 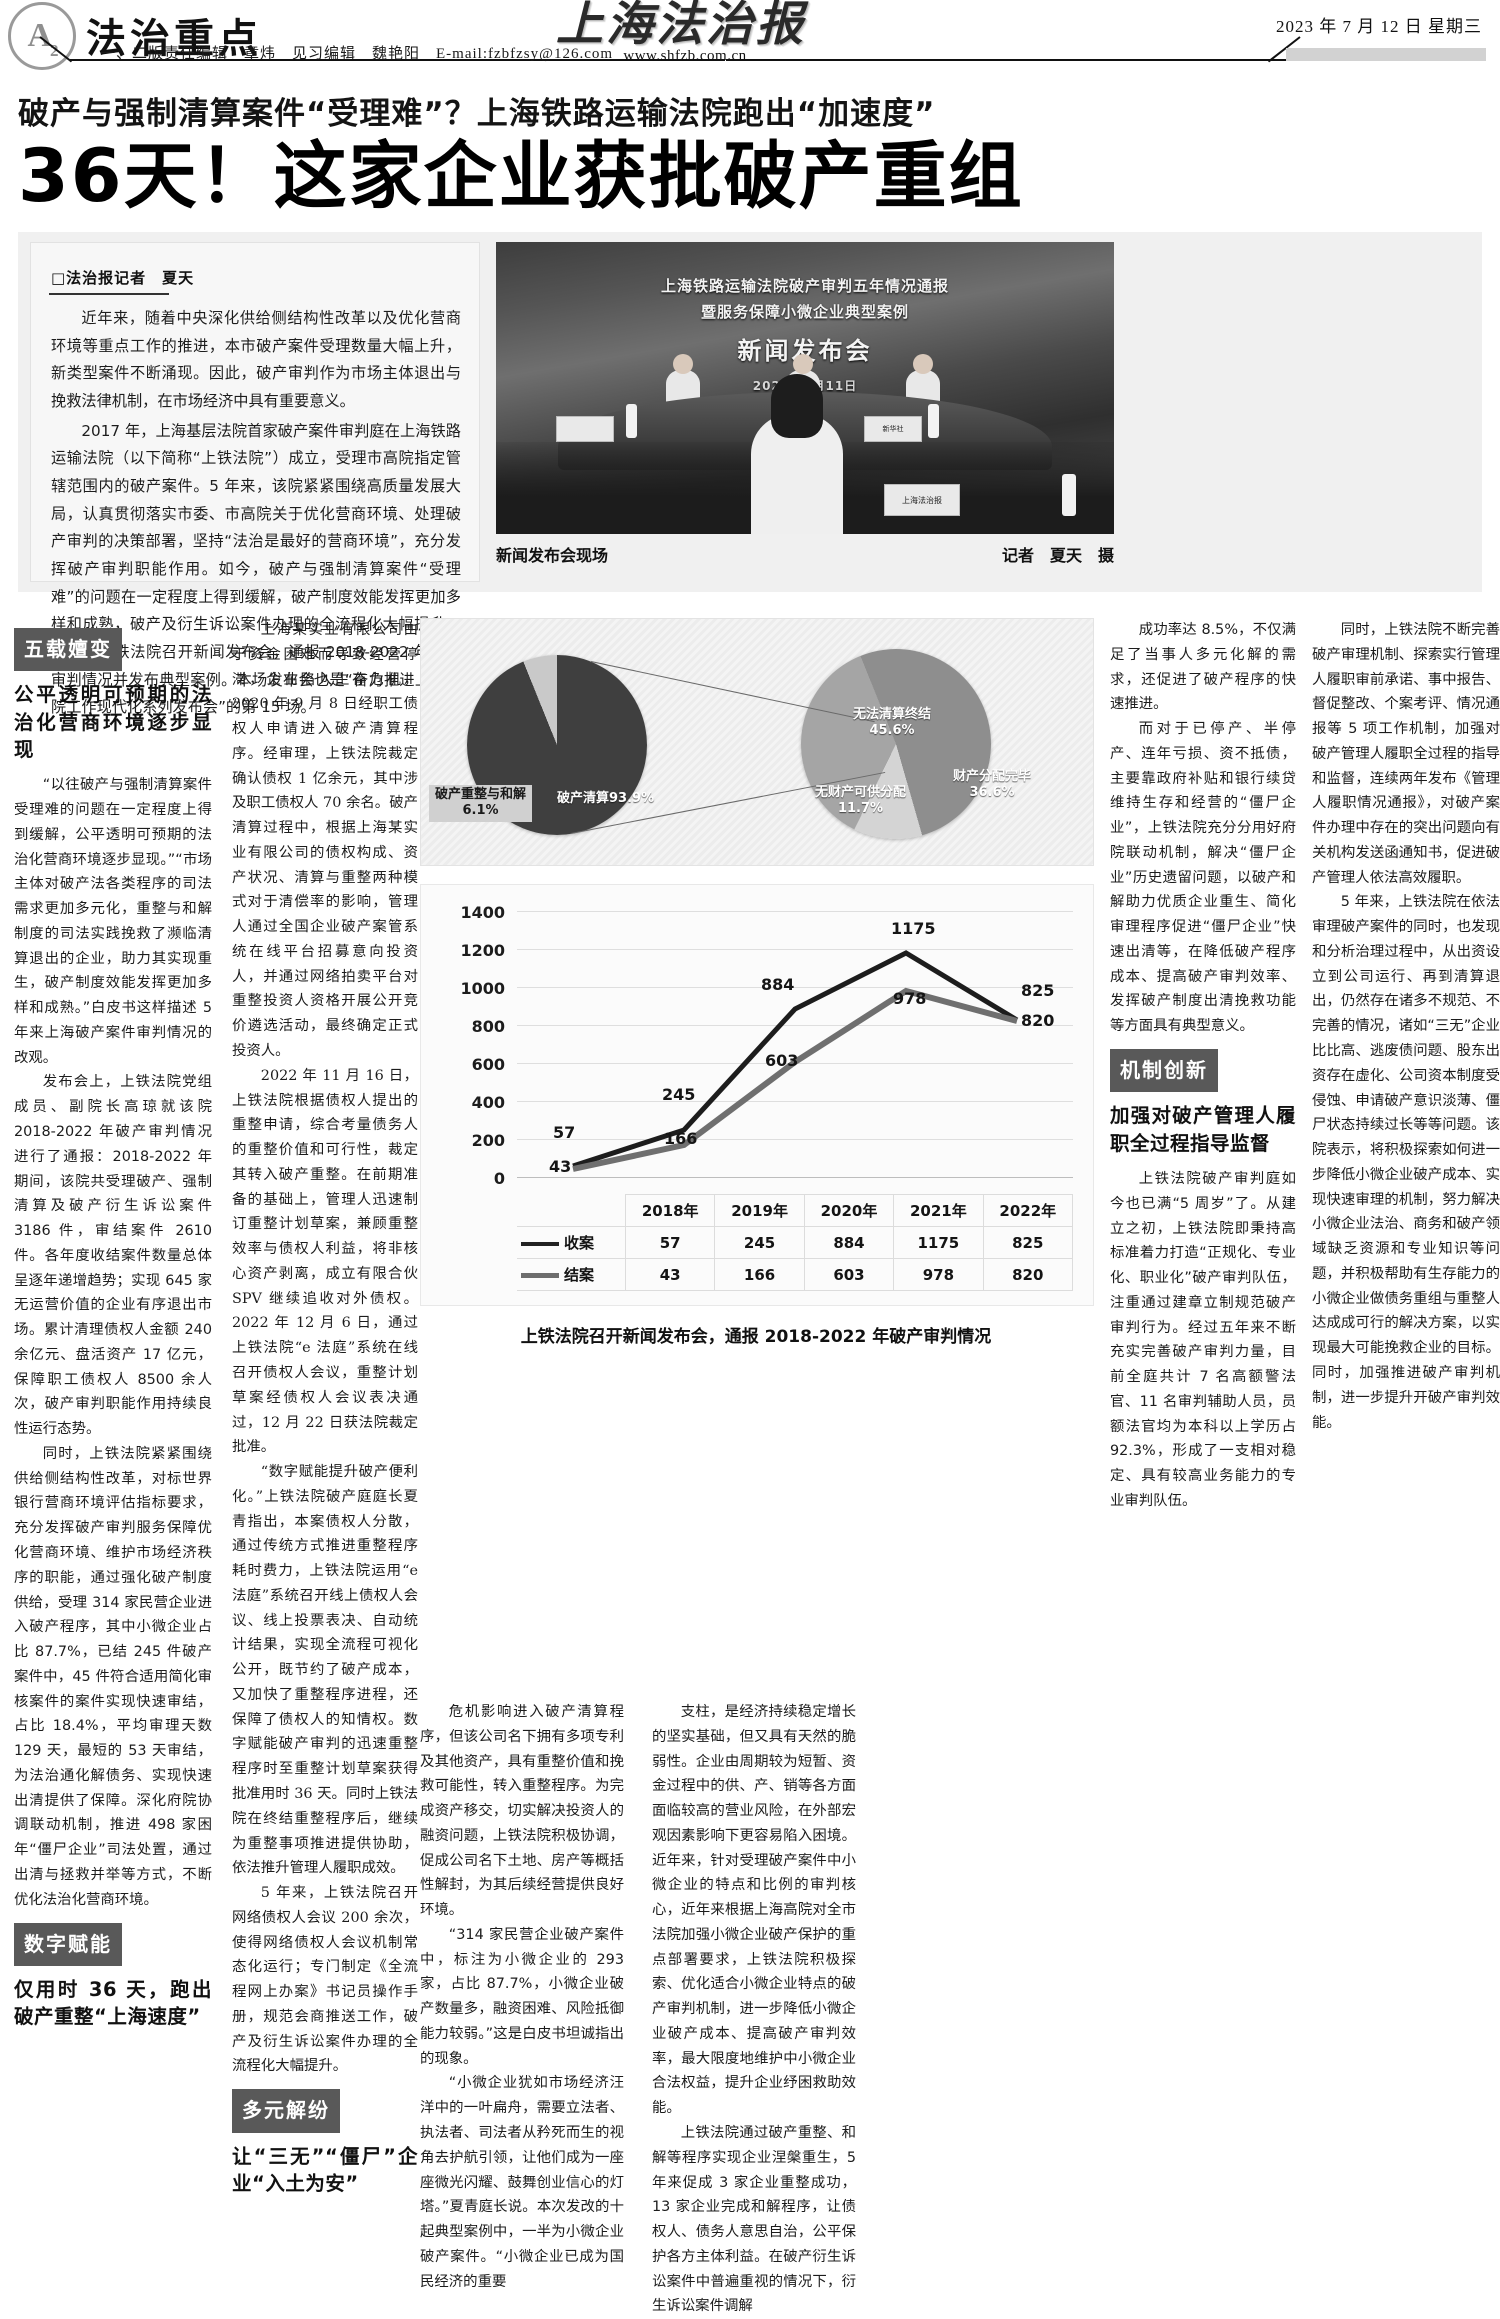 What do you see at coordinates (782, 1060) in the screenshot?
I see `point-label-2020-closed: 603` at bounding box center [782, 1060].